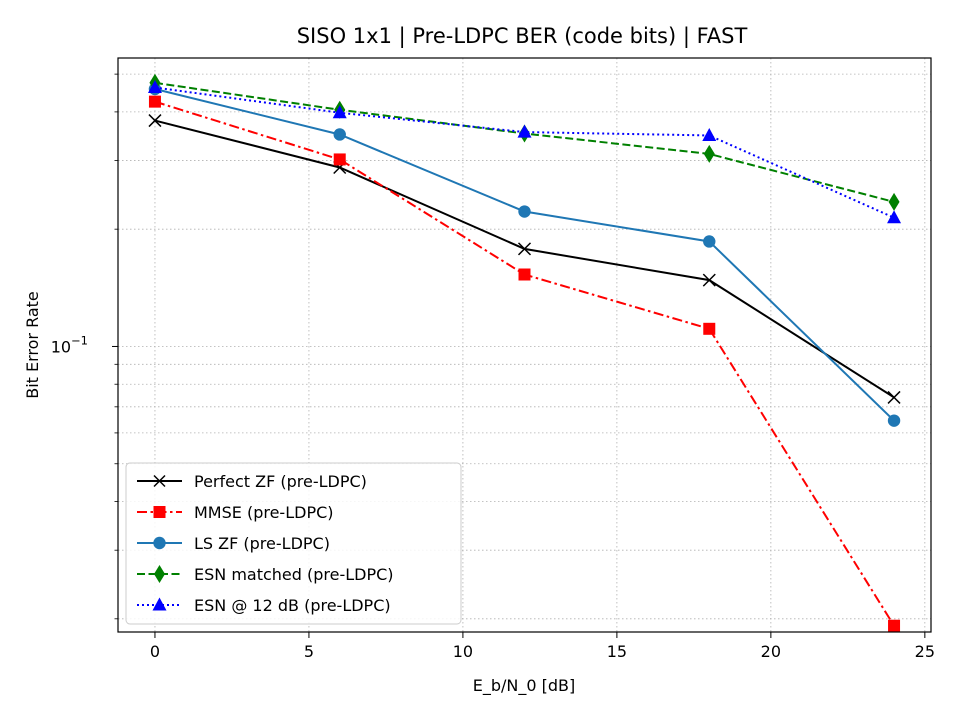  I want to click on x-axis-ticks: 0 5 10 15 20 25, so click(542, 646).